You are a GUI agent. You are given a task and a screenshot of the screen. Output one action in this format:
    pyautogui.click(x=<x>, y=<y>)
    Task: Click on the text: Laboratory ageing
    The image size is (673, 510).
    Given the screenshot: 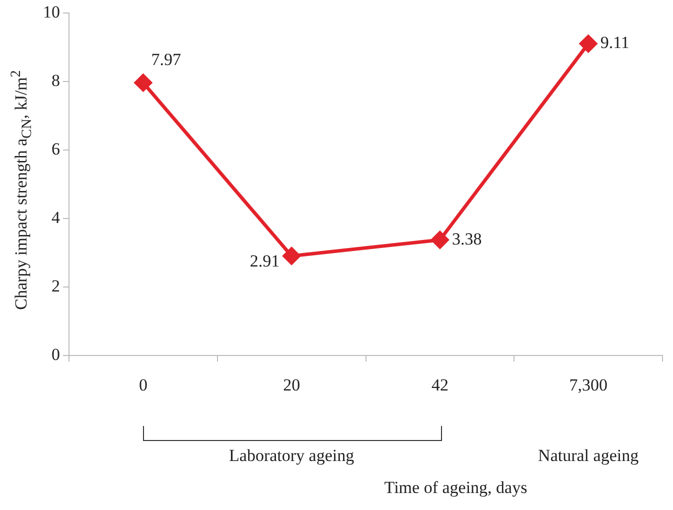 What is the action you would take?
    pyautogui.click(x=292, y=455)
    